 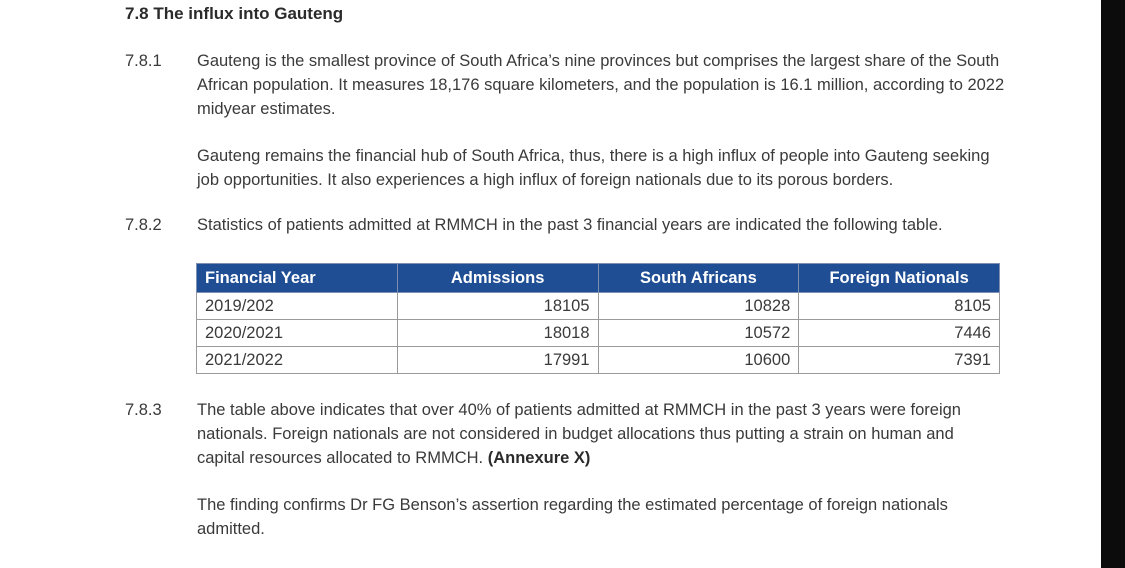 What do you see at coordinates (497, 278) in the screenshot?
I see `header-admissions: Admissions` at bounding box center [497, 278].